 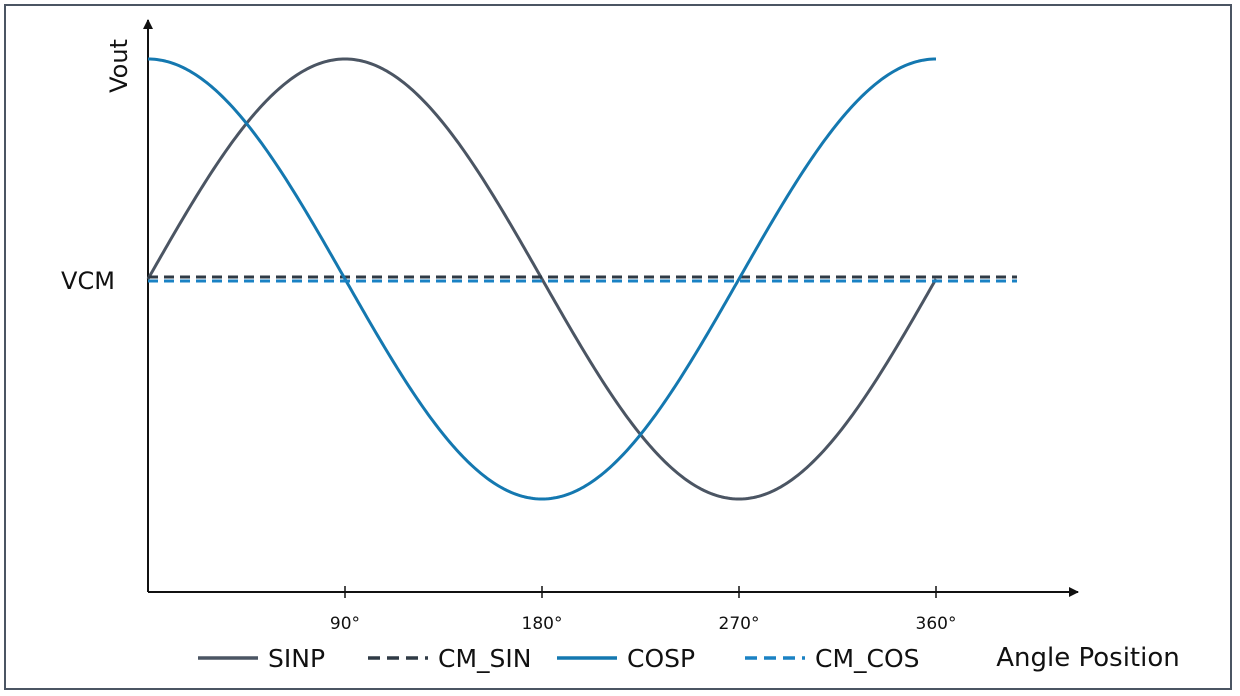 I want to click on legend-label: CM_COS, so click(x=867, y=658).